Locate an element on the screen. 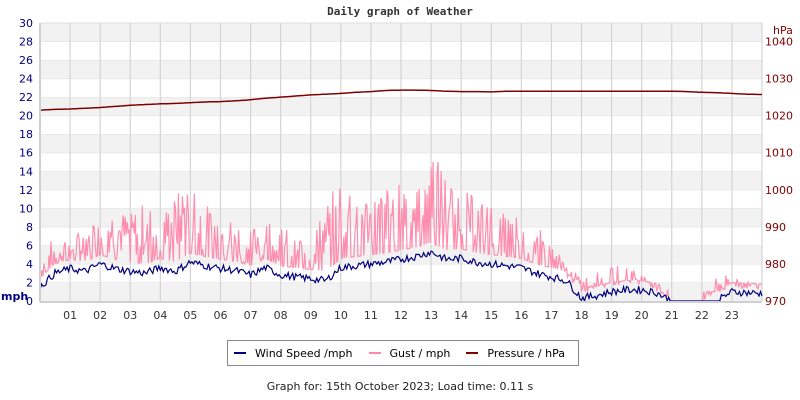  svg-text: 03 is located at coordinates (130, 315).